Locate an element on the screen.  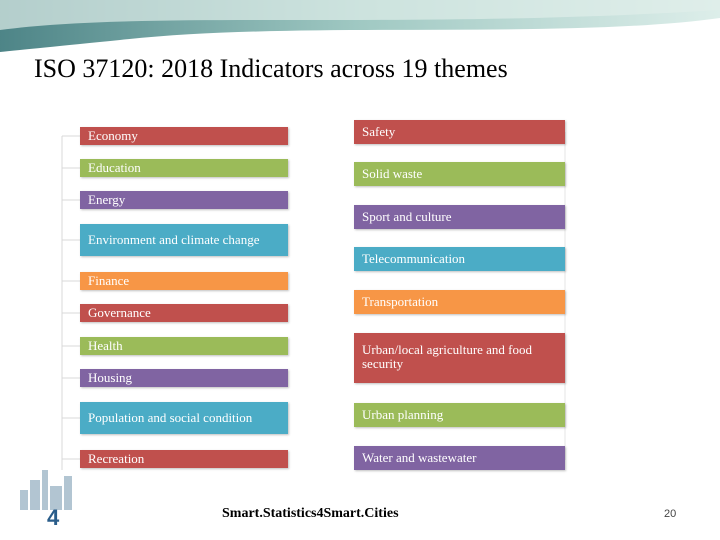
theme-item: Finance is located at coordinates (184, 281).